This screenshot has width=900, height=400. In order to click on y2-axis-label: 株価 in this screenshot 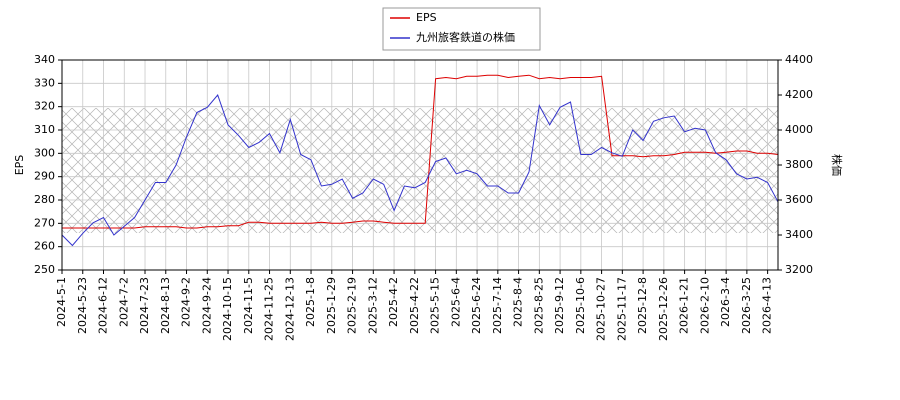, I will do `click(837, 165)`.